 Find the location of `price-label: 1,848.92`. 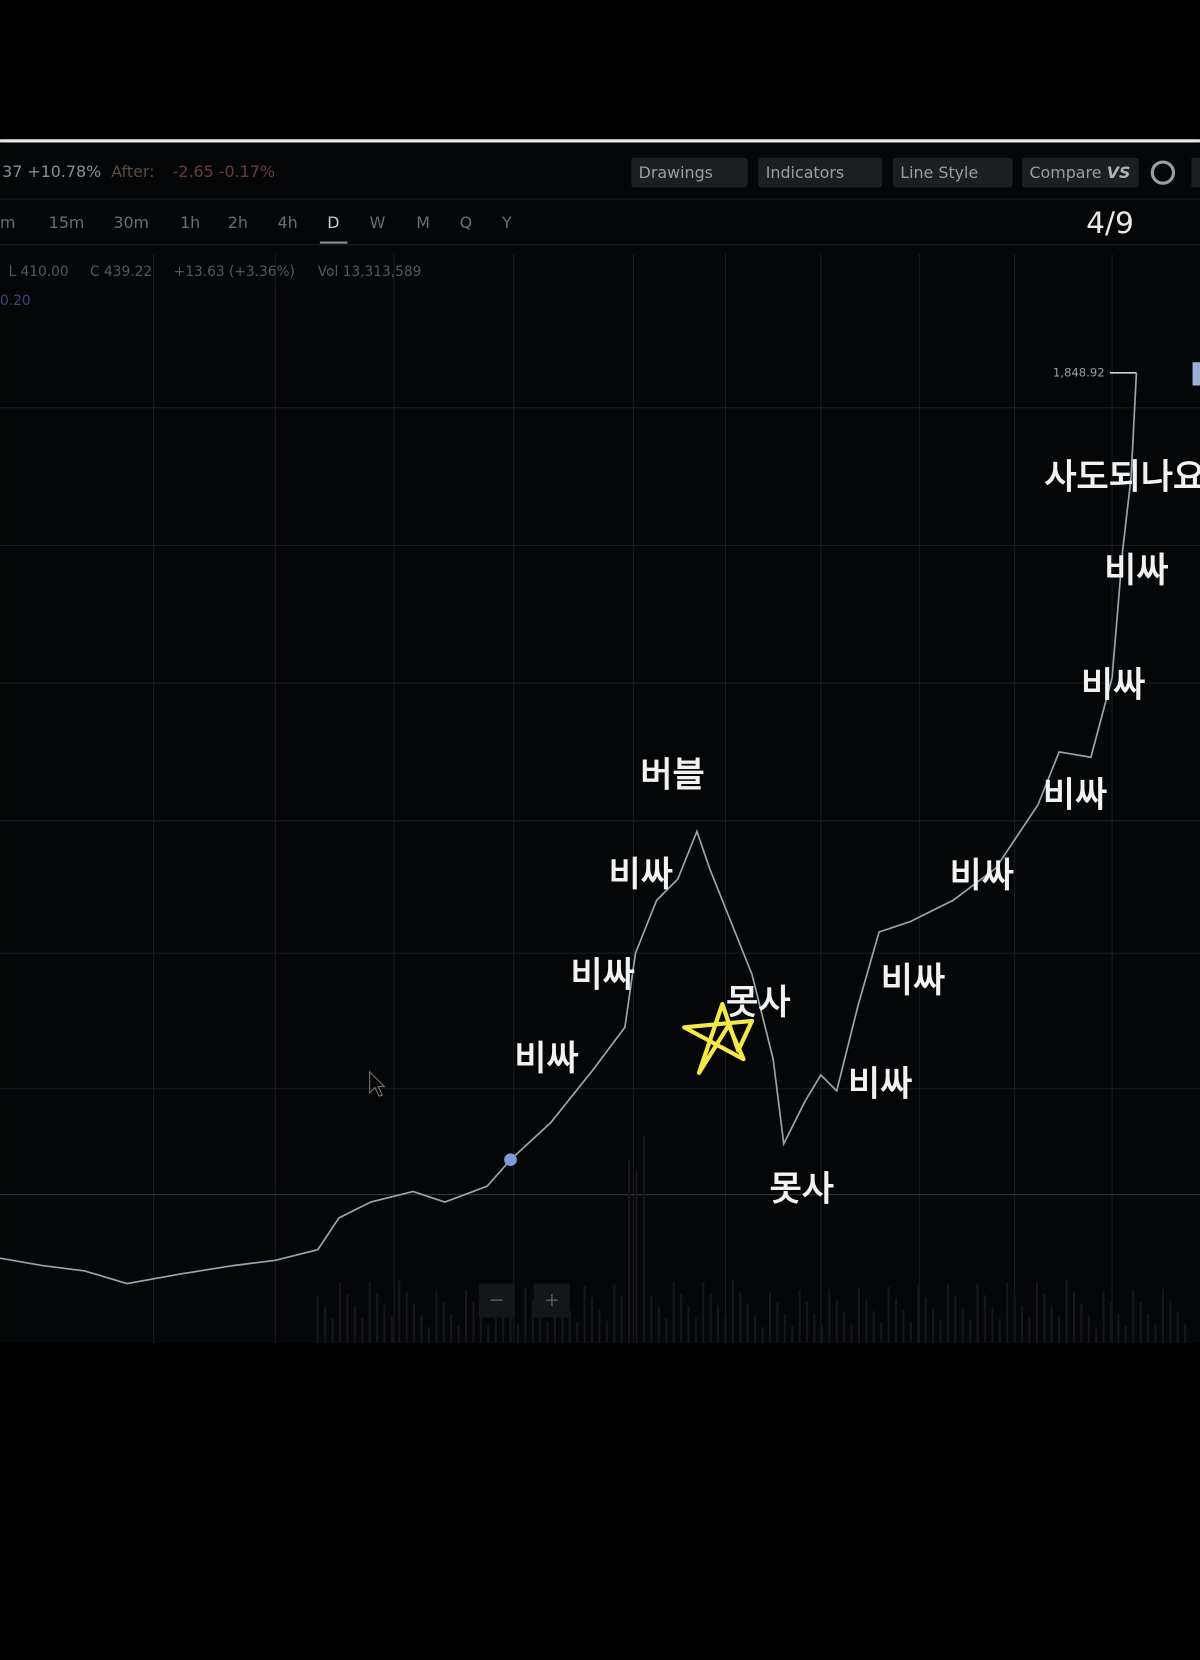

price-label: 1,848.92 is located at coordinates (1079, 372).